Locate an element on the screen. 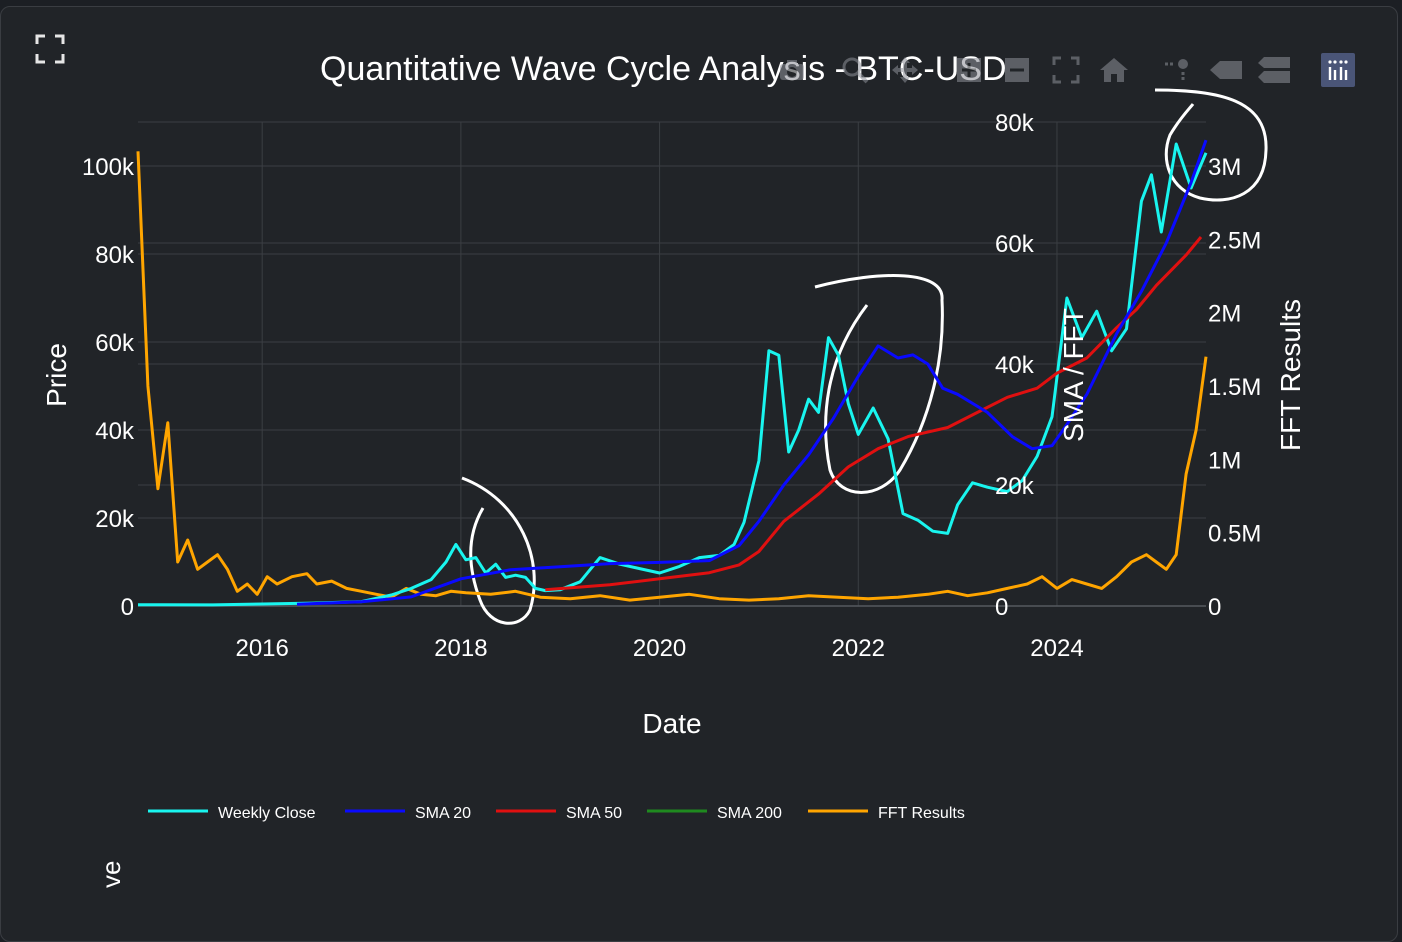  y3-tick-label: 2M is located at coordinates (1224, 314).